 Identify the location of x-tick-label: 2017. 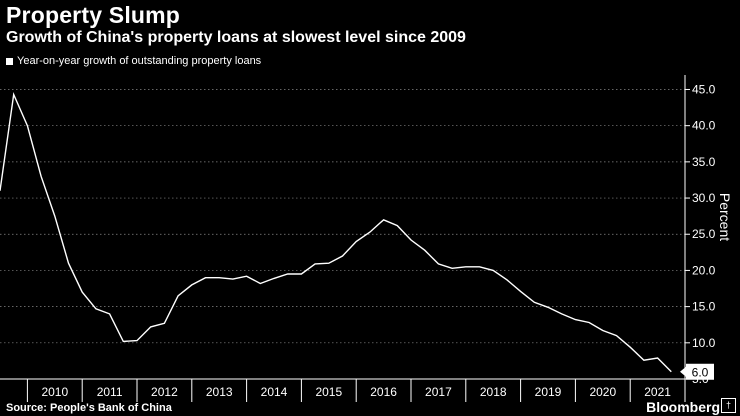
(438, 392).